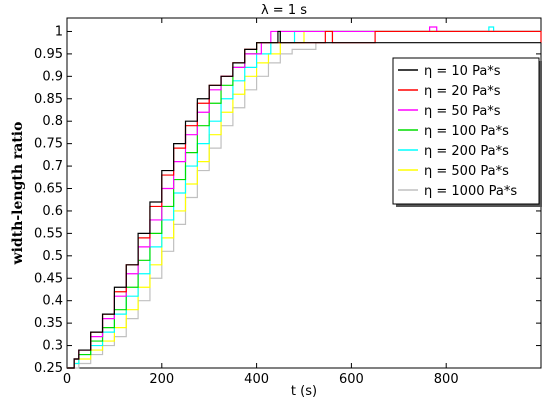 Image resolution: width=550 pixels, height=401 pixels. What do you see at coordinates (48, 233) in the screenshot?
I see `y-tick-label: 0.55` at bounding box center [48, 233].